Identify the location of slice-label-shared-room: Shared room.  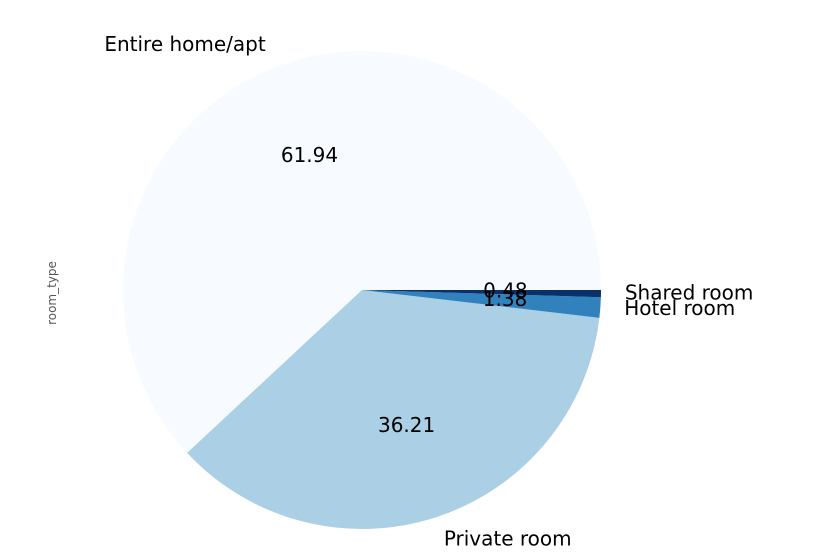
(689, 292).